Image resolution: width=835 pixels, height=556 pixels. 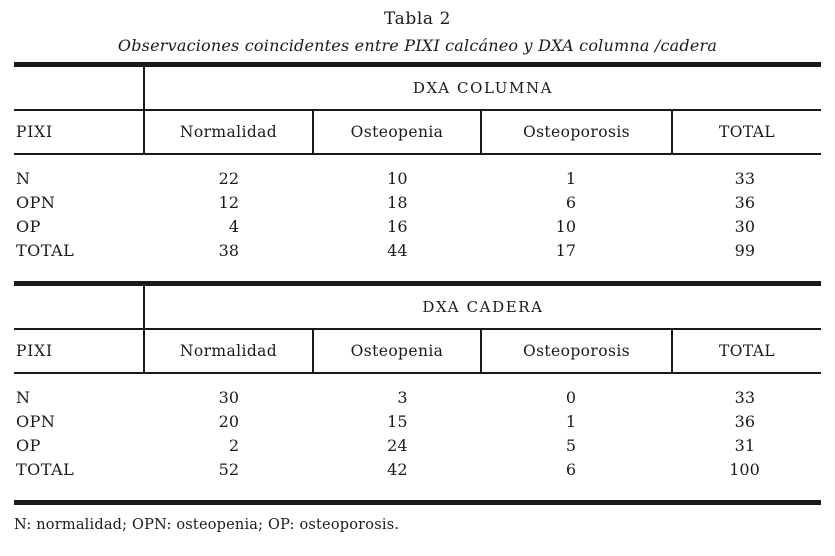 I want to click on table-row: OP 2 24 5 31, so click(x=417, y=446).